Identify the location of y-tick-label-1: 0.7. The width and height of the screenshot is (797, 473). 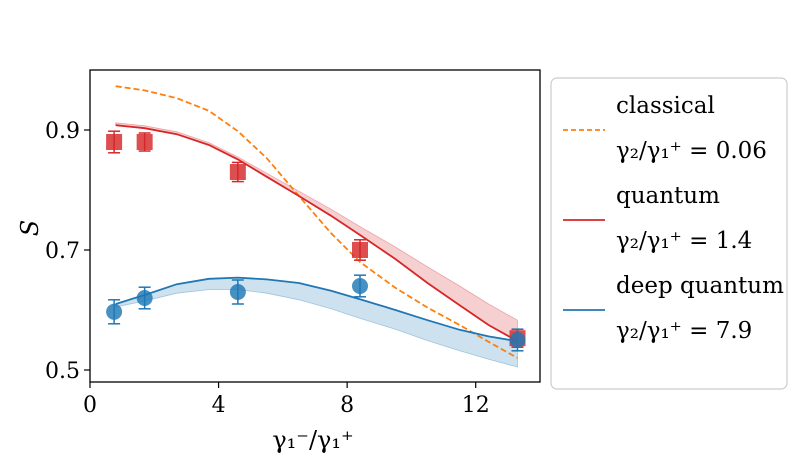
(62, 251).